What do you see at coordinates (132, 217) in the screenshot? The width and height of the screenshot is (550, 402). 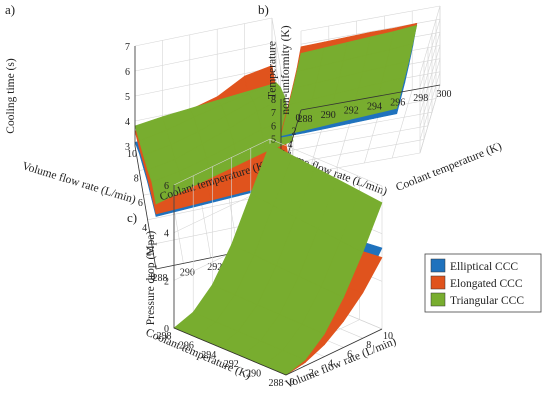 I see `panel-label: c)` at bounding box center [132, 217].